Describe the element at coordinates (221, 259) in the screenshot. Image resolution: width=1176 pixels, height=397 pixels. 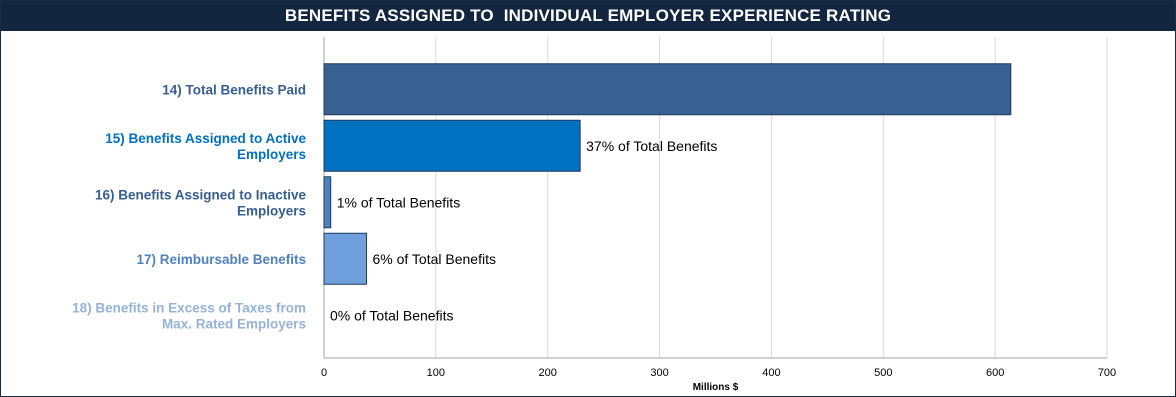
I see `category-label: 17) Reimbursable Benefits` at that location.